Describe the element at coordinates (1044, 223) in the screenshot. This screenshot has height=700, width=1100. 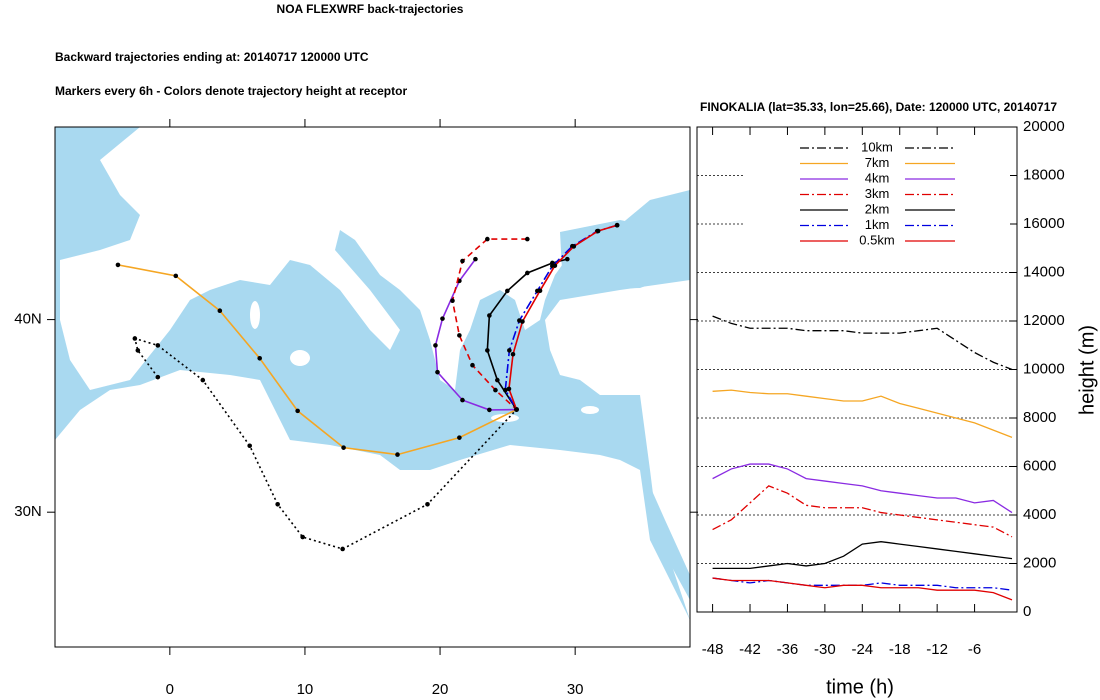
I see `y-tick-label: 16000` at that location.